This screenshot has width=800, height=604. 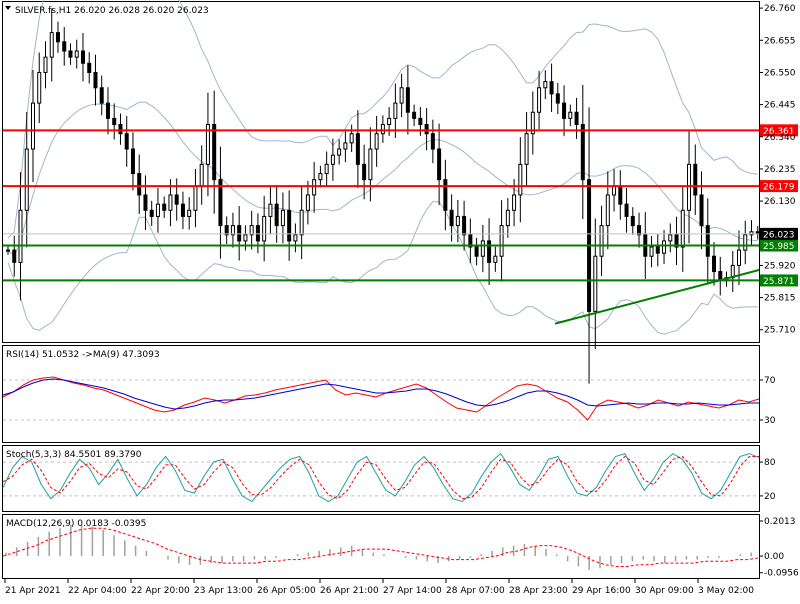 I want to click on resistance-price-tag, so click(x=779, y=186).